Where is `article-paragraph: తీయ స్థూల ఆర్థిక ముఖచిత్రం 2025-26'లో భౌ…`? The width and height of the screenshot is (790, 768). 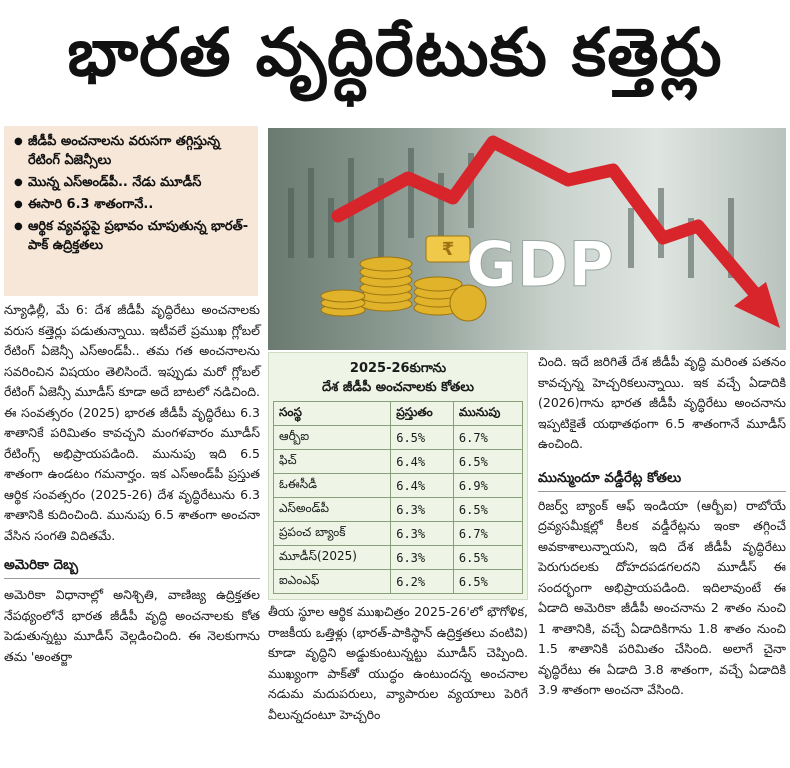
article-paragraph: తీయ స్థూల ఆర్థిక ముఖచిత్రం 2025-26'లో భౌ… is located at coordinates (398, 663).